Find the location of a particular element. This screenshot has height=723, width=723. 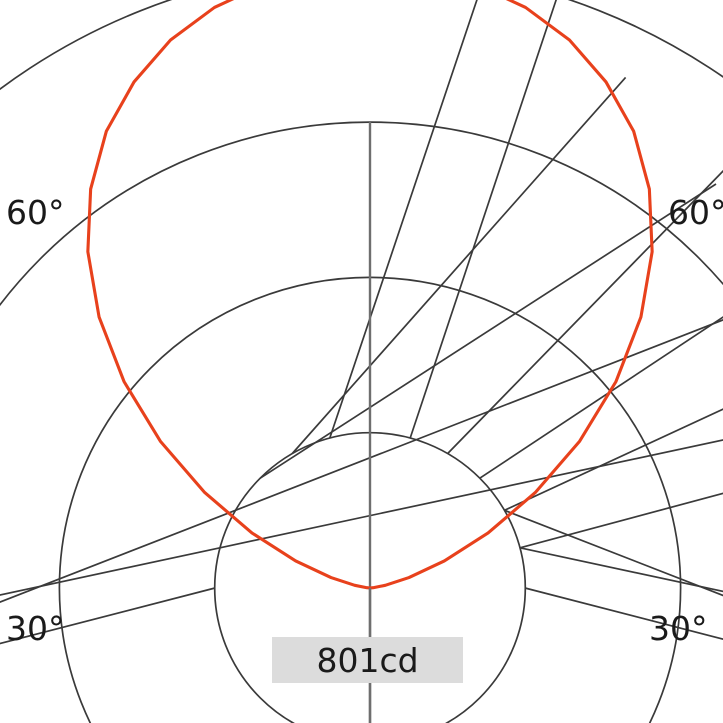

grid-spoke-p75 is located at coordinates (621, 520).